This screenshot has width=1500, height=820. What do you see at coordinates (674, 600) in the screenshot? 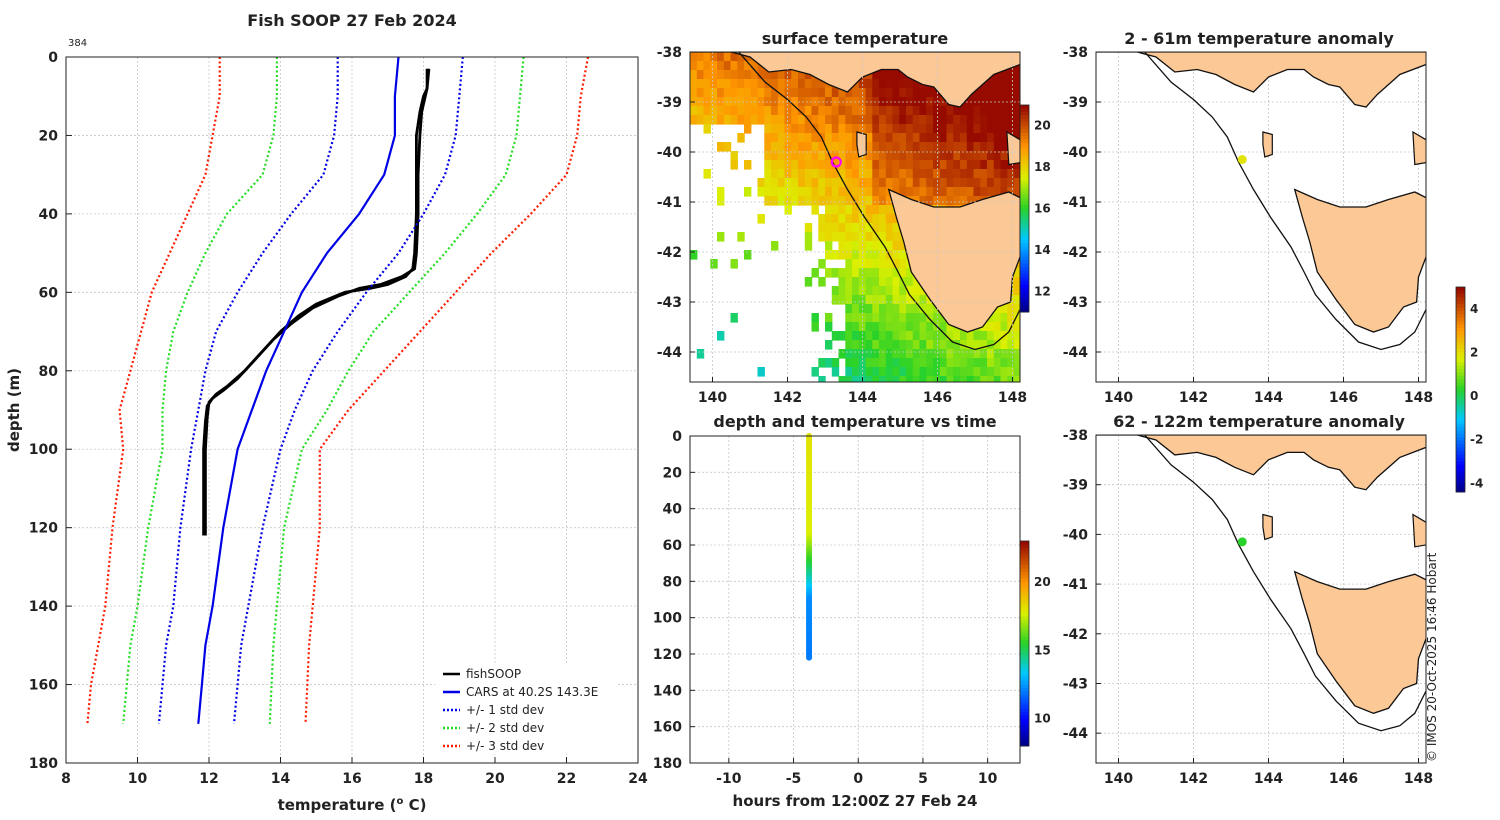
I see `time-y-ticks: 0 20 40 60 80 100 120 140 160 180` at bounding box center [674, 600].